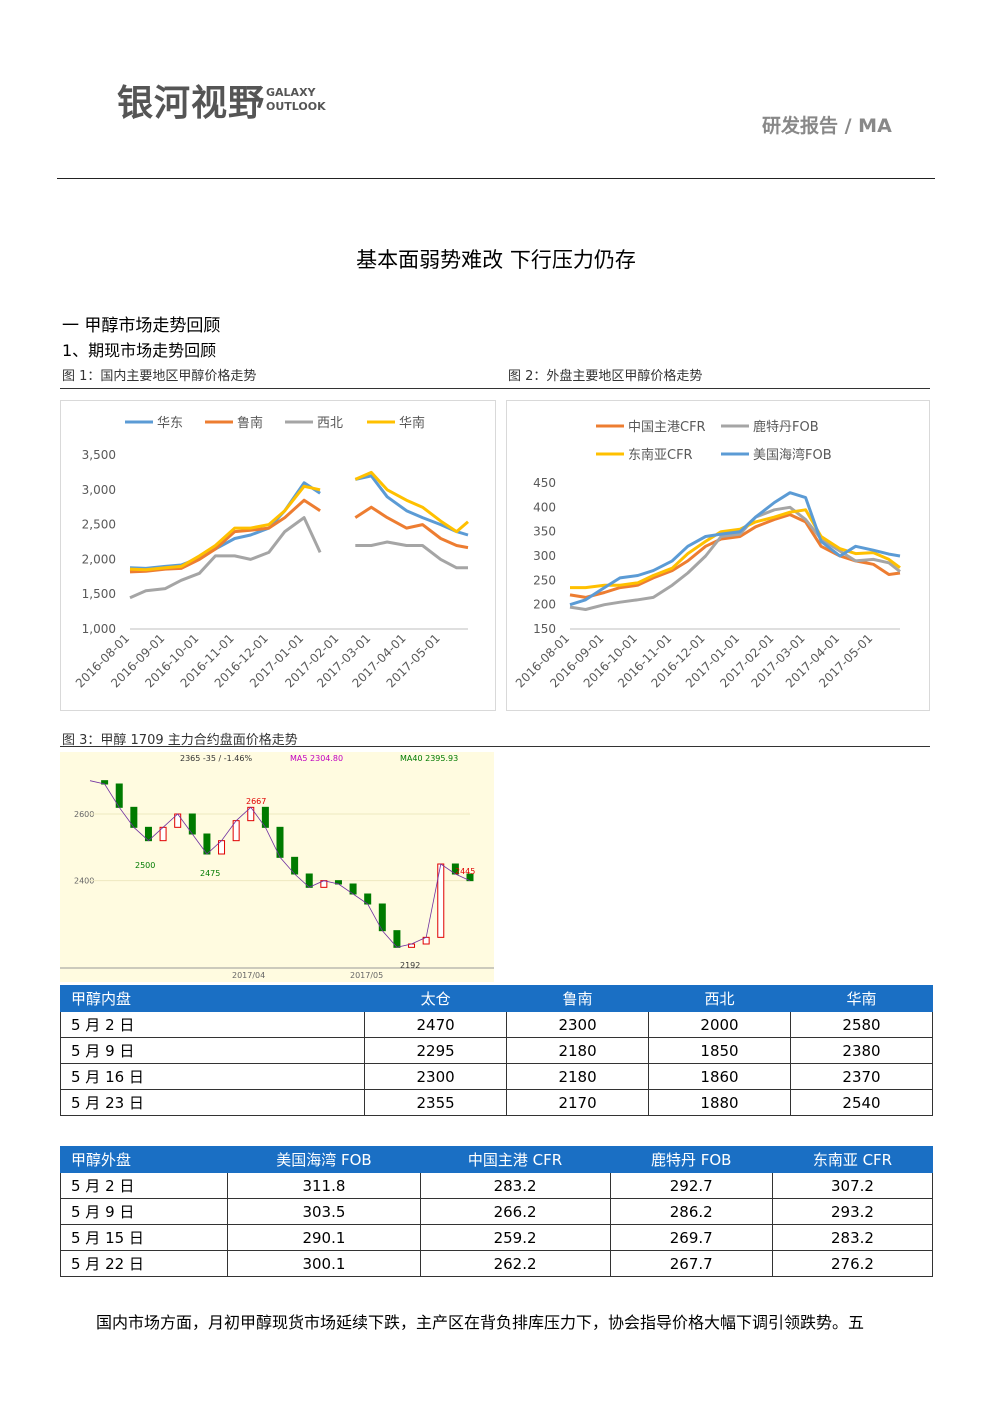 The image size is (992, 1403). Describe the element at coordinates (99, 455) in the screenshot. I see `y-tick-label: 3,500` at that location.